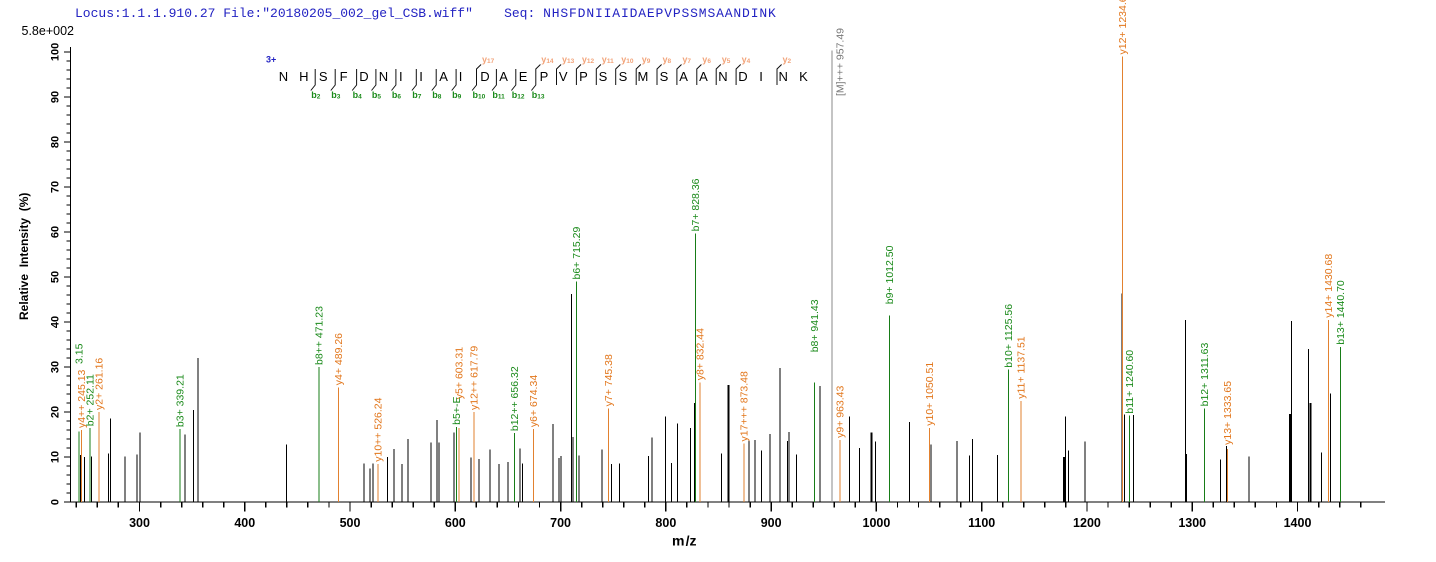 The height and width of the screenshot is (562, 1436). What do you see at coordinates (726, 60) in the screenshot?
I see `svg-text: y5` at bounding box center [726, 60].